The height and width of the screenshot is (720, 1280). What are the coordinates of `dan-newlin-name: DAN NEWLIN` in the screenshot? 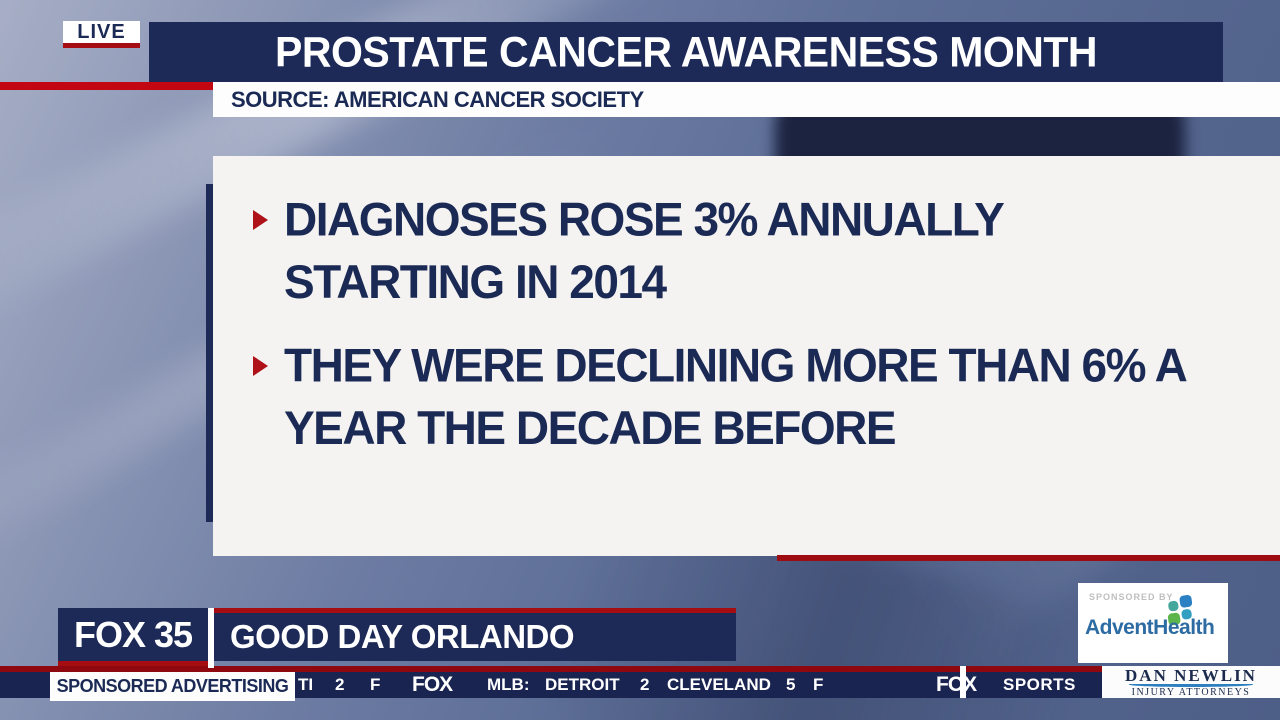 It's located at (1191, 675).